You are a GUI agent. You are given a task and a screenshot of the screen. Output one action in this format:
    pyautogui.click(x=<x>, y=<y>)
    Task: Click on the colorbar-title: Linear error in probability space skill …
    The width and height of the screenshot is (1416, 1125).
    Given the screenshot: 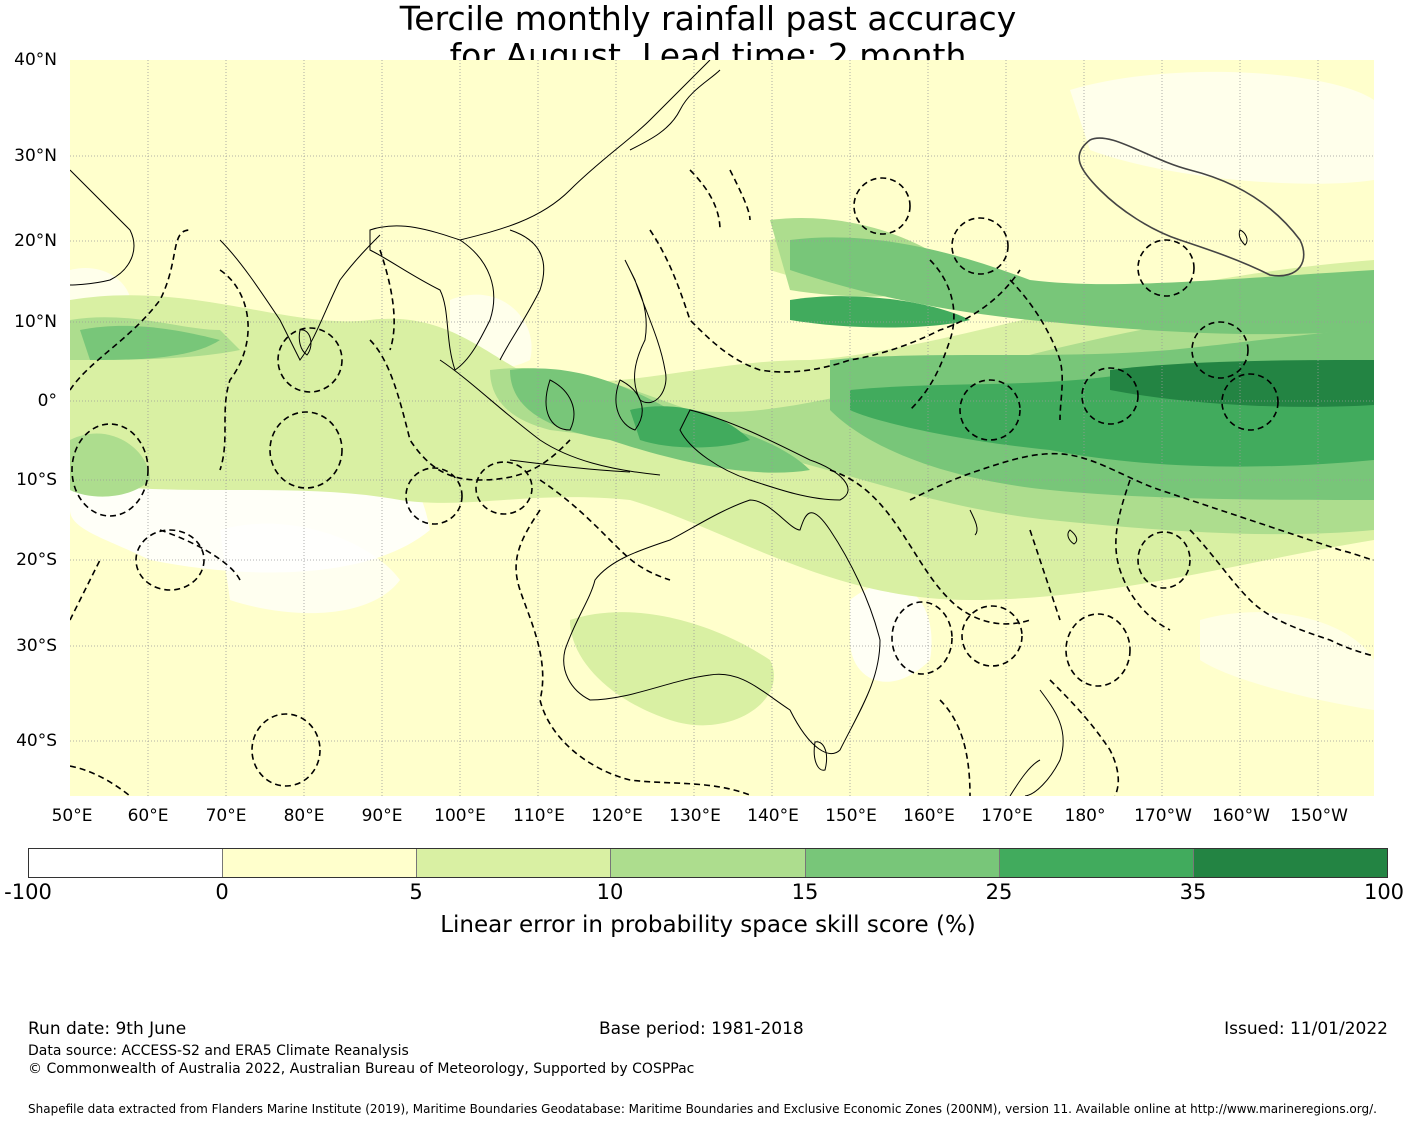 What is the action you would take?
    pyautogui.click(x=708, y=925)
    